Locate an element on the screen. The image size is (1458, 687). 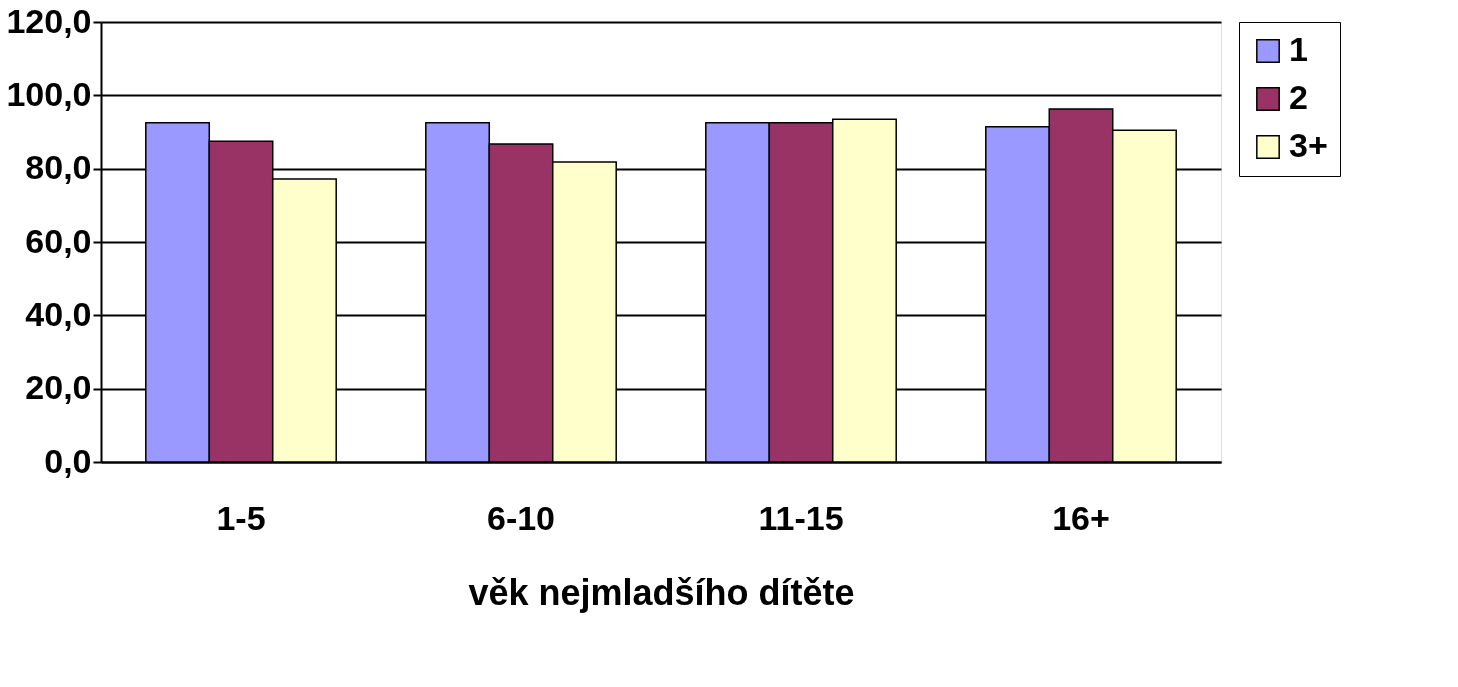
y-tick-label: 120,0 is located at coordinates (49, 20).